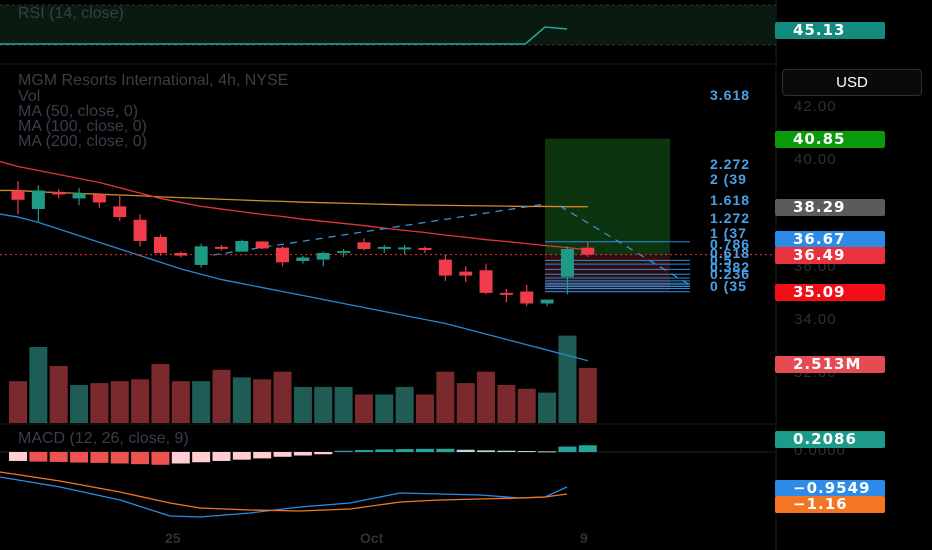 Image resolution: width=932 pixels, height=550 pixels. I want to click on rsi-value-tag: 45.13, so click(830, 30).